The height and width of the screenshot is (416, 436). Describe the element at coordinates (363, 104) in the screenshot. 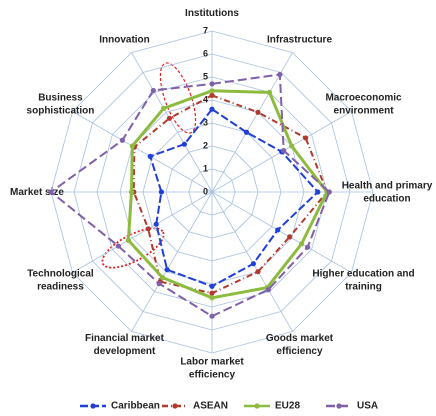

I see `axis-label: Macroeconomic environment` at that location.